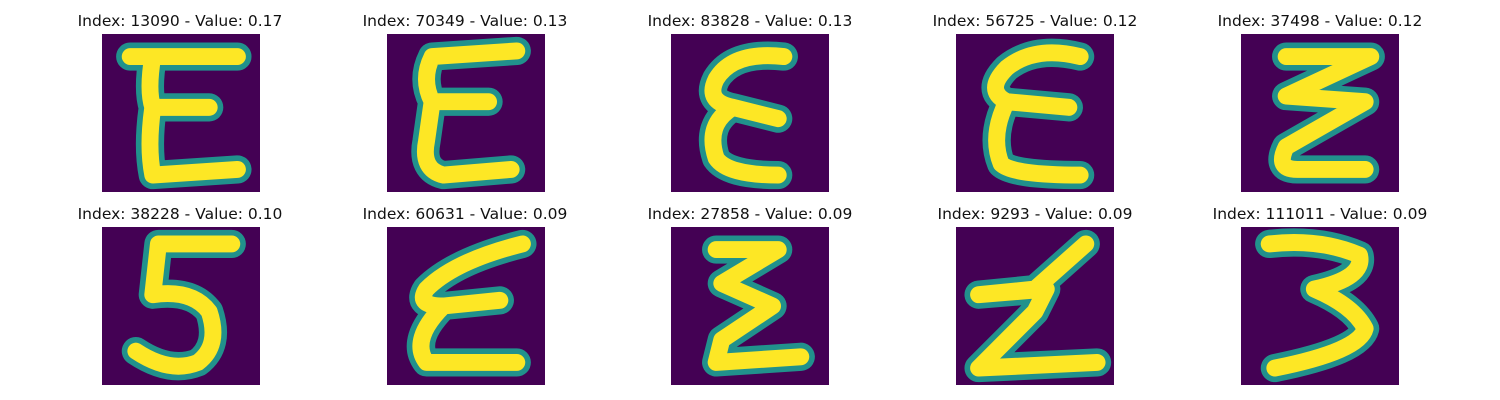  What do you see at coordinates (180, 214) in the screenshot?
I see `panel-caption: Index: 38228 - Value: 0.10` at bounding box center [180, 214].